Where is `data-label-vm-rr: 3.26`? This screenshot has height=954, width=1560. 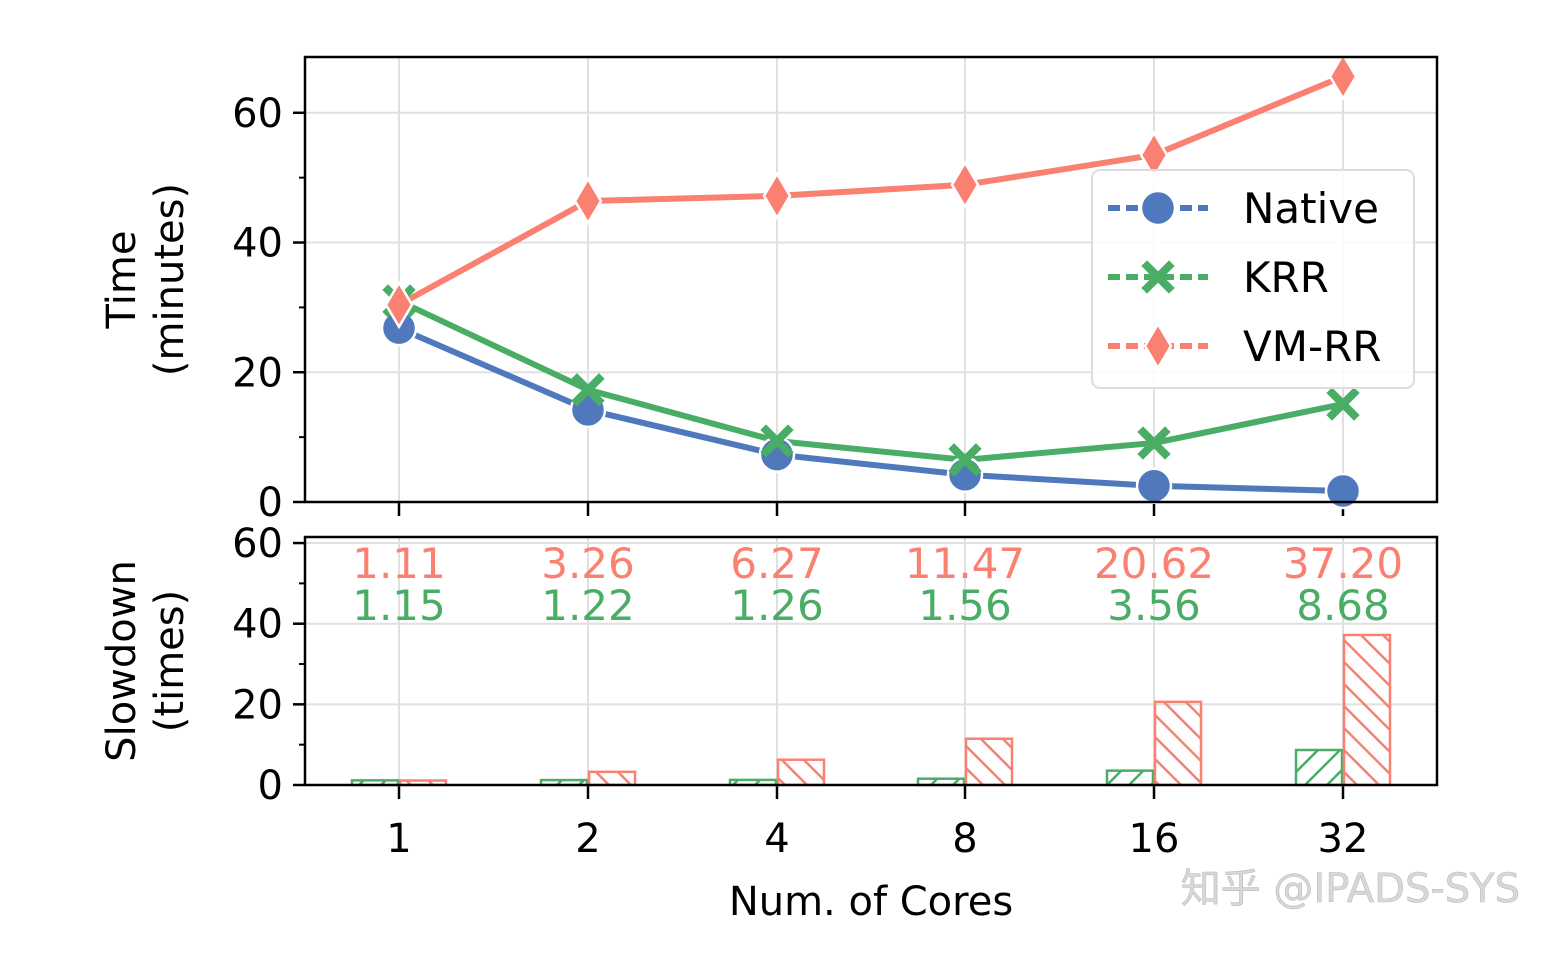
data-label-vm-rr: 3.26 is located at coordinates (588, 563).